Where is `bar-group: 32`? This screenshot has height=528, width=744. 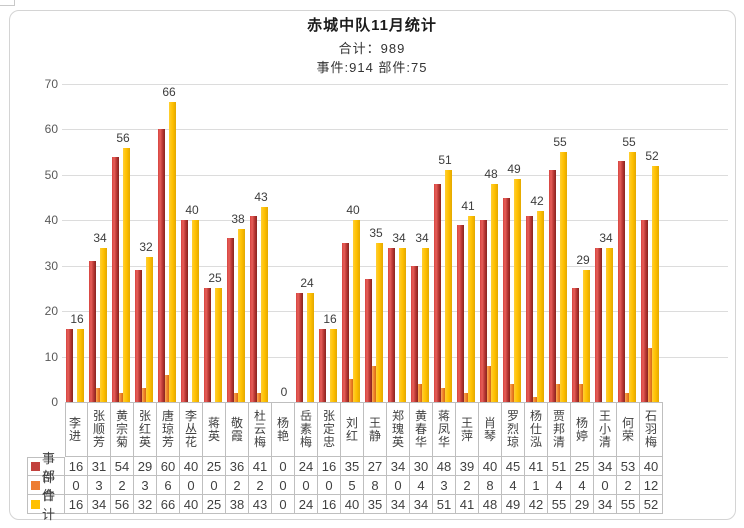 bar-group: 32 is located at coordinates (145, 243).